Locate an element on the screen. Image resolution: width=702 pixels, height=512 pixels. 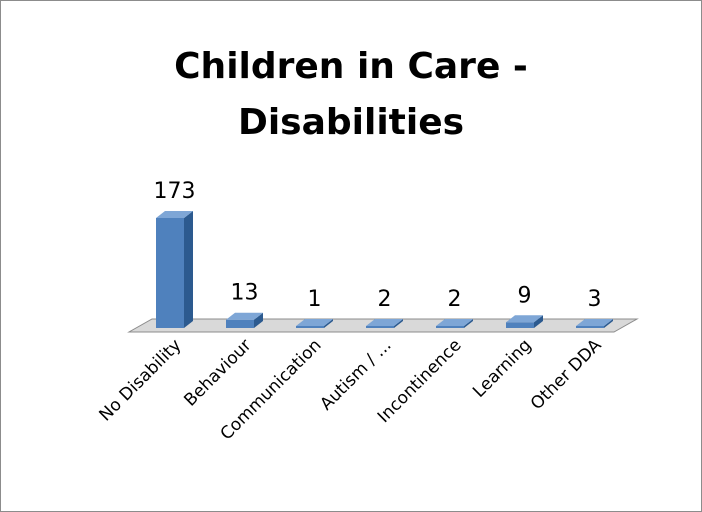
data-label-4: 2 is located at coordinates (455, 299).